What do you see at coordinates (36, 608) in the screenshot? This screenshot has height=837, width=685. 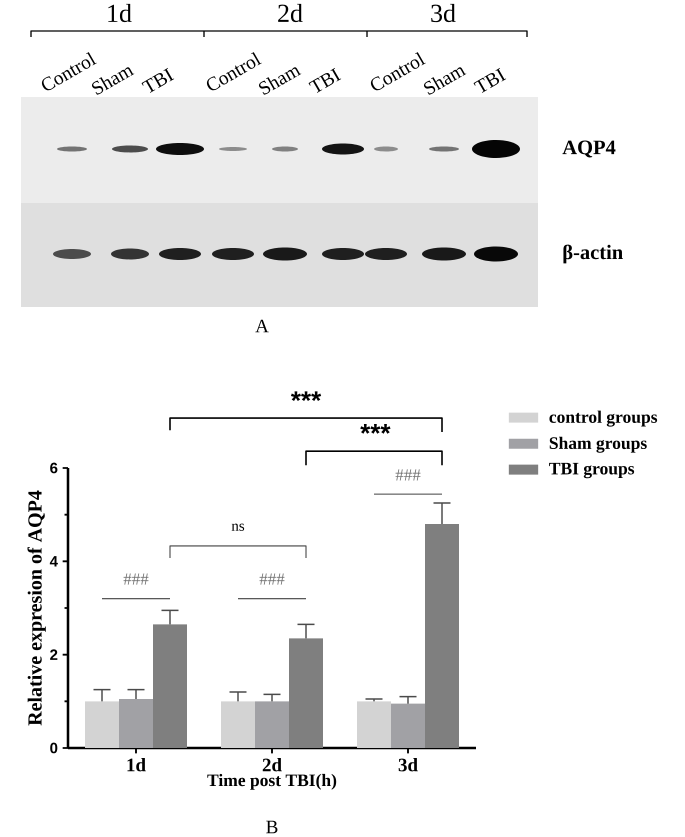 I see `y-axis-title: Relative expresion of AQP4` at bounding box center [36, 608].